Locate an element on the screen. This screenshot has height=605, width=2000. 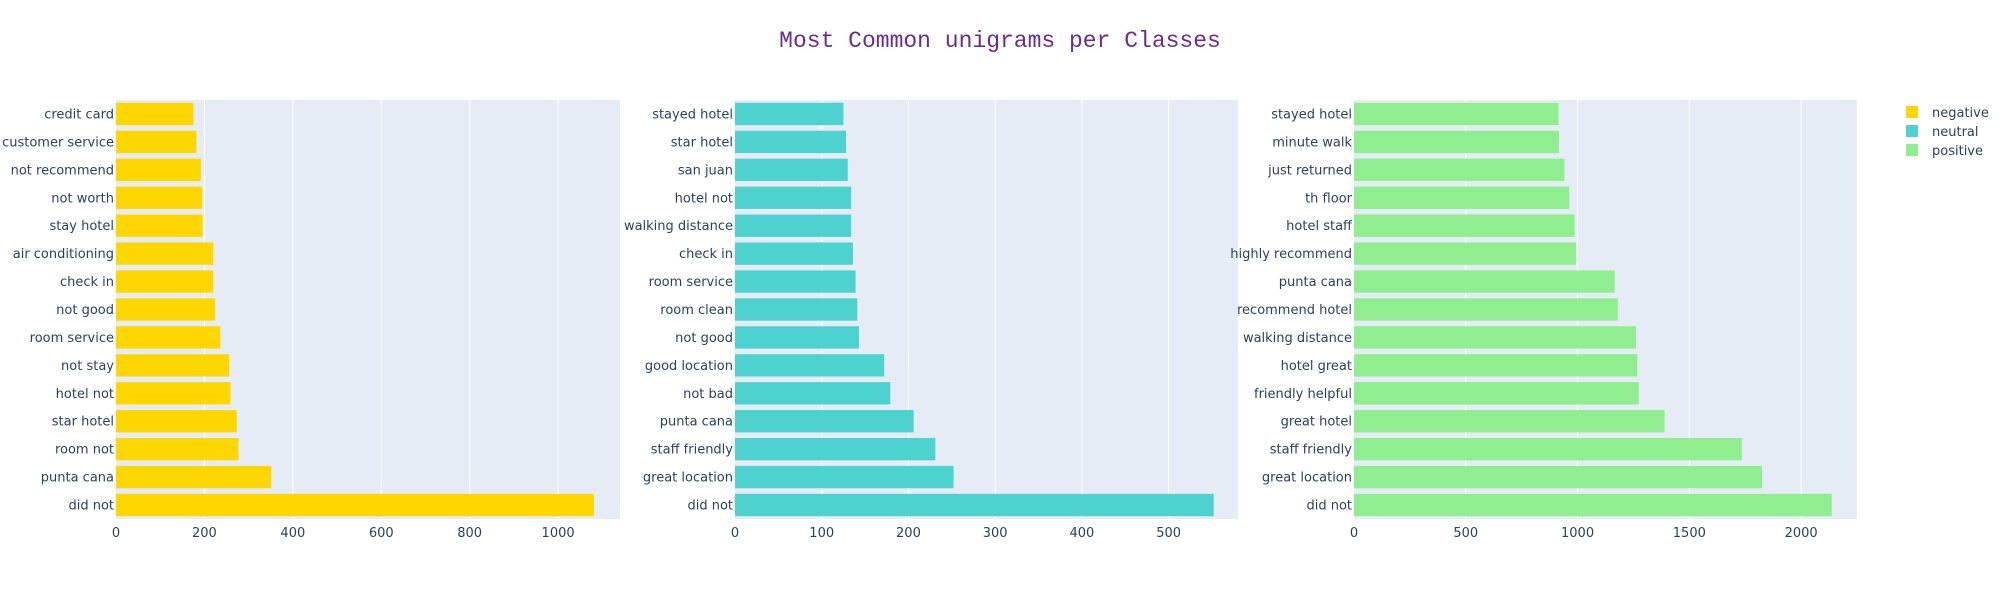
y-tick-label: star hotel is located at coordinates (702, 142).